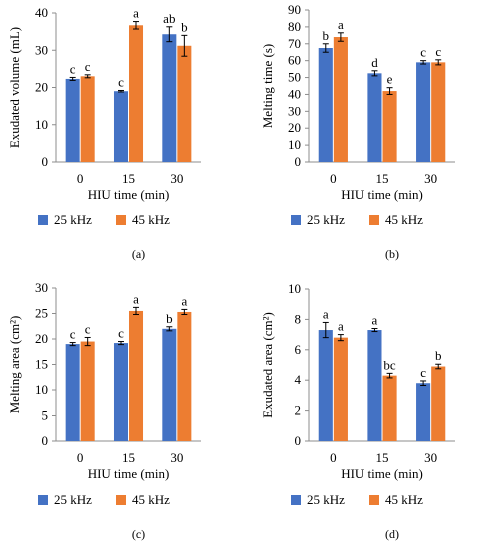 This screenshot has height=550, width=484. I want to click on y-tick-label: 40, so click(294, 93).